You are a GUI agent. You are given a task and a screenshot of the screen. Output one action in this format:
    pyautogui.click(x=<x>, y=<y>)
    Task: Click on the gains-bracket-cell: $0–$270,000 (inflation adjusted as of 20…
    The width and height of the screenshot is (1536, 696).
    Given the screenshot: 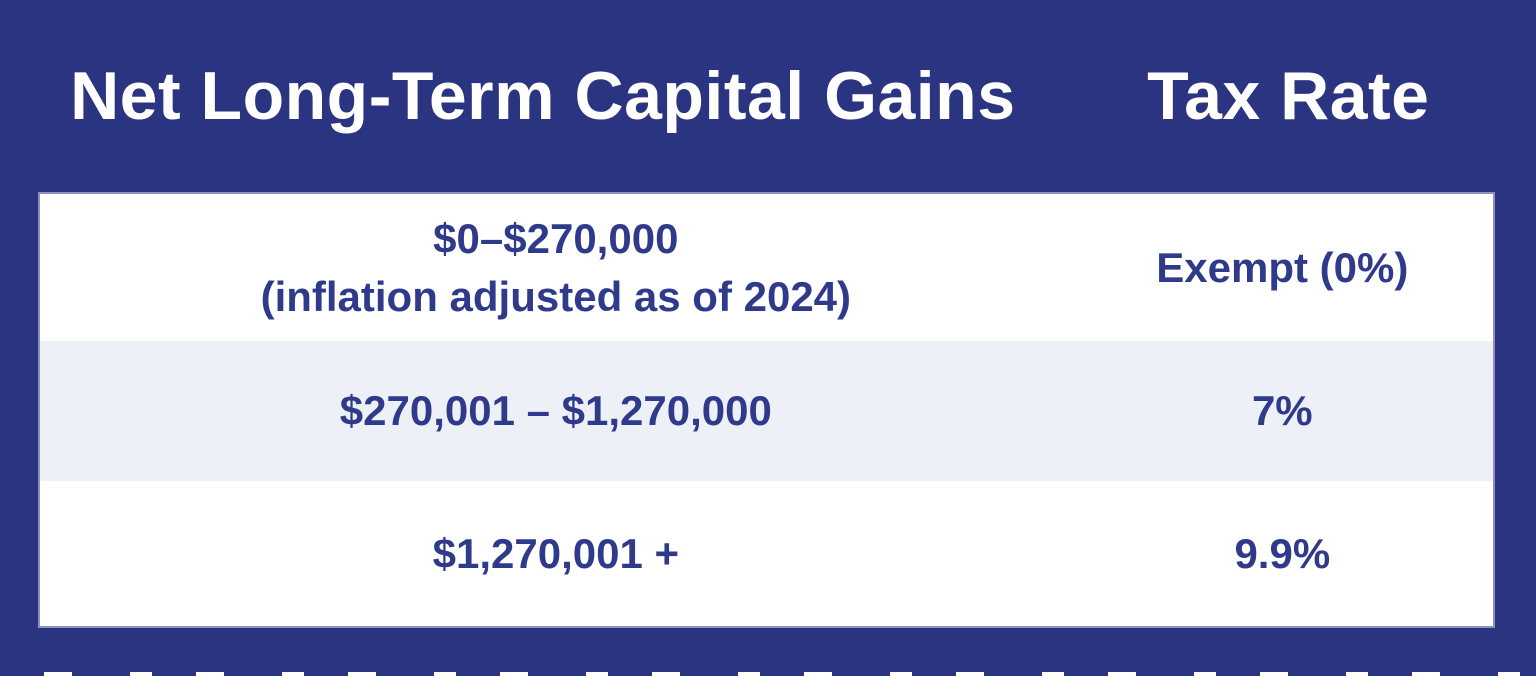 What is the action you would take?
    pyautogui.click(x=556, y=267)
    